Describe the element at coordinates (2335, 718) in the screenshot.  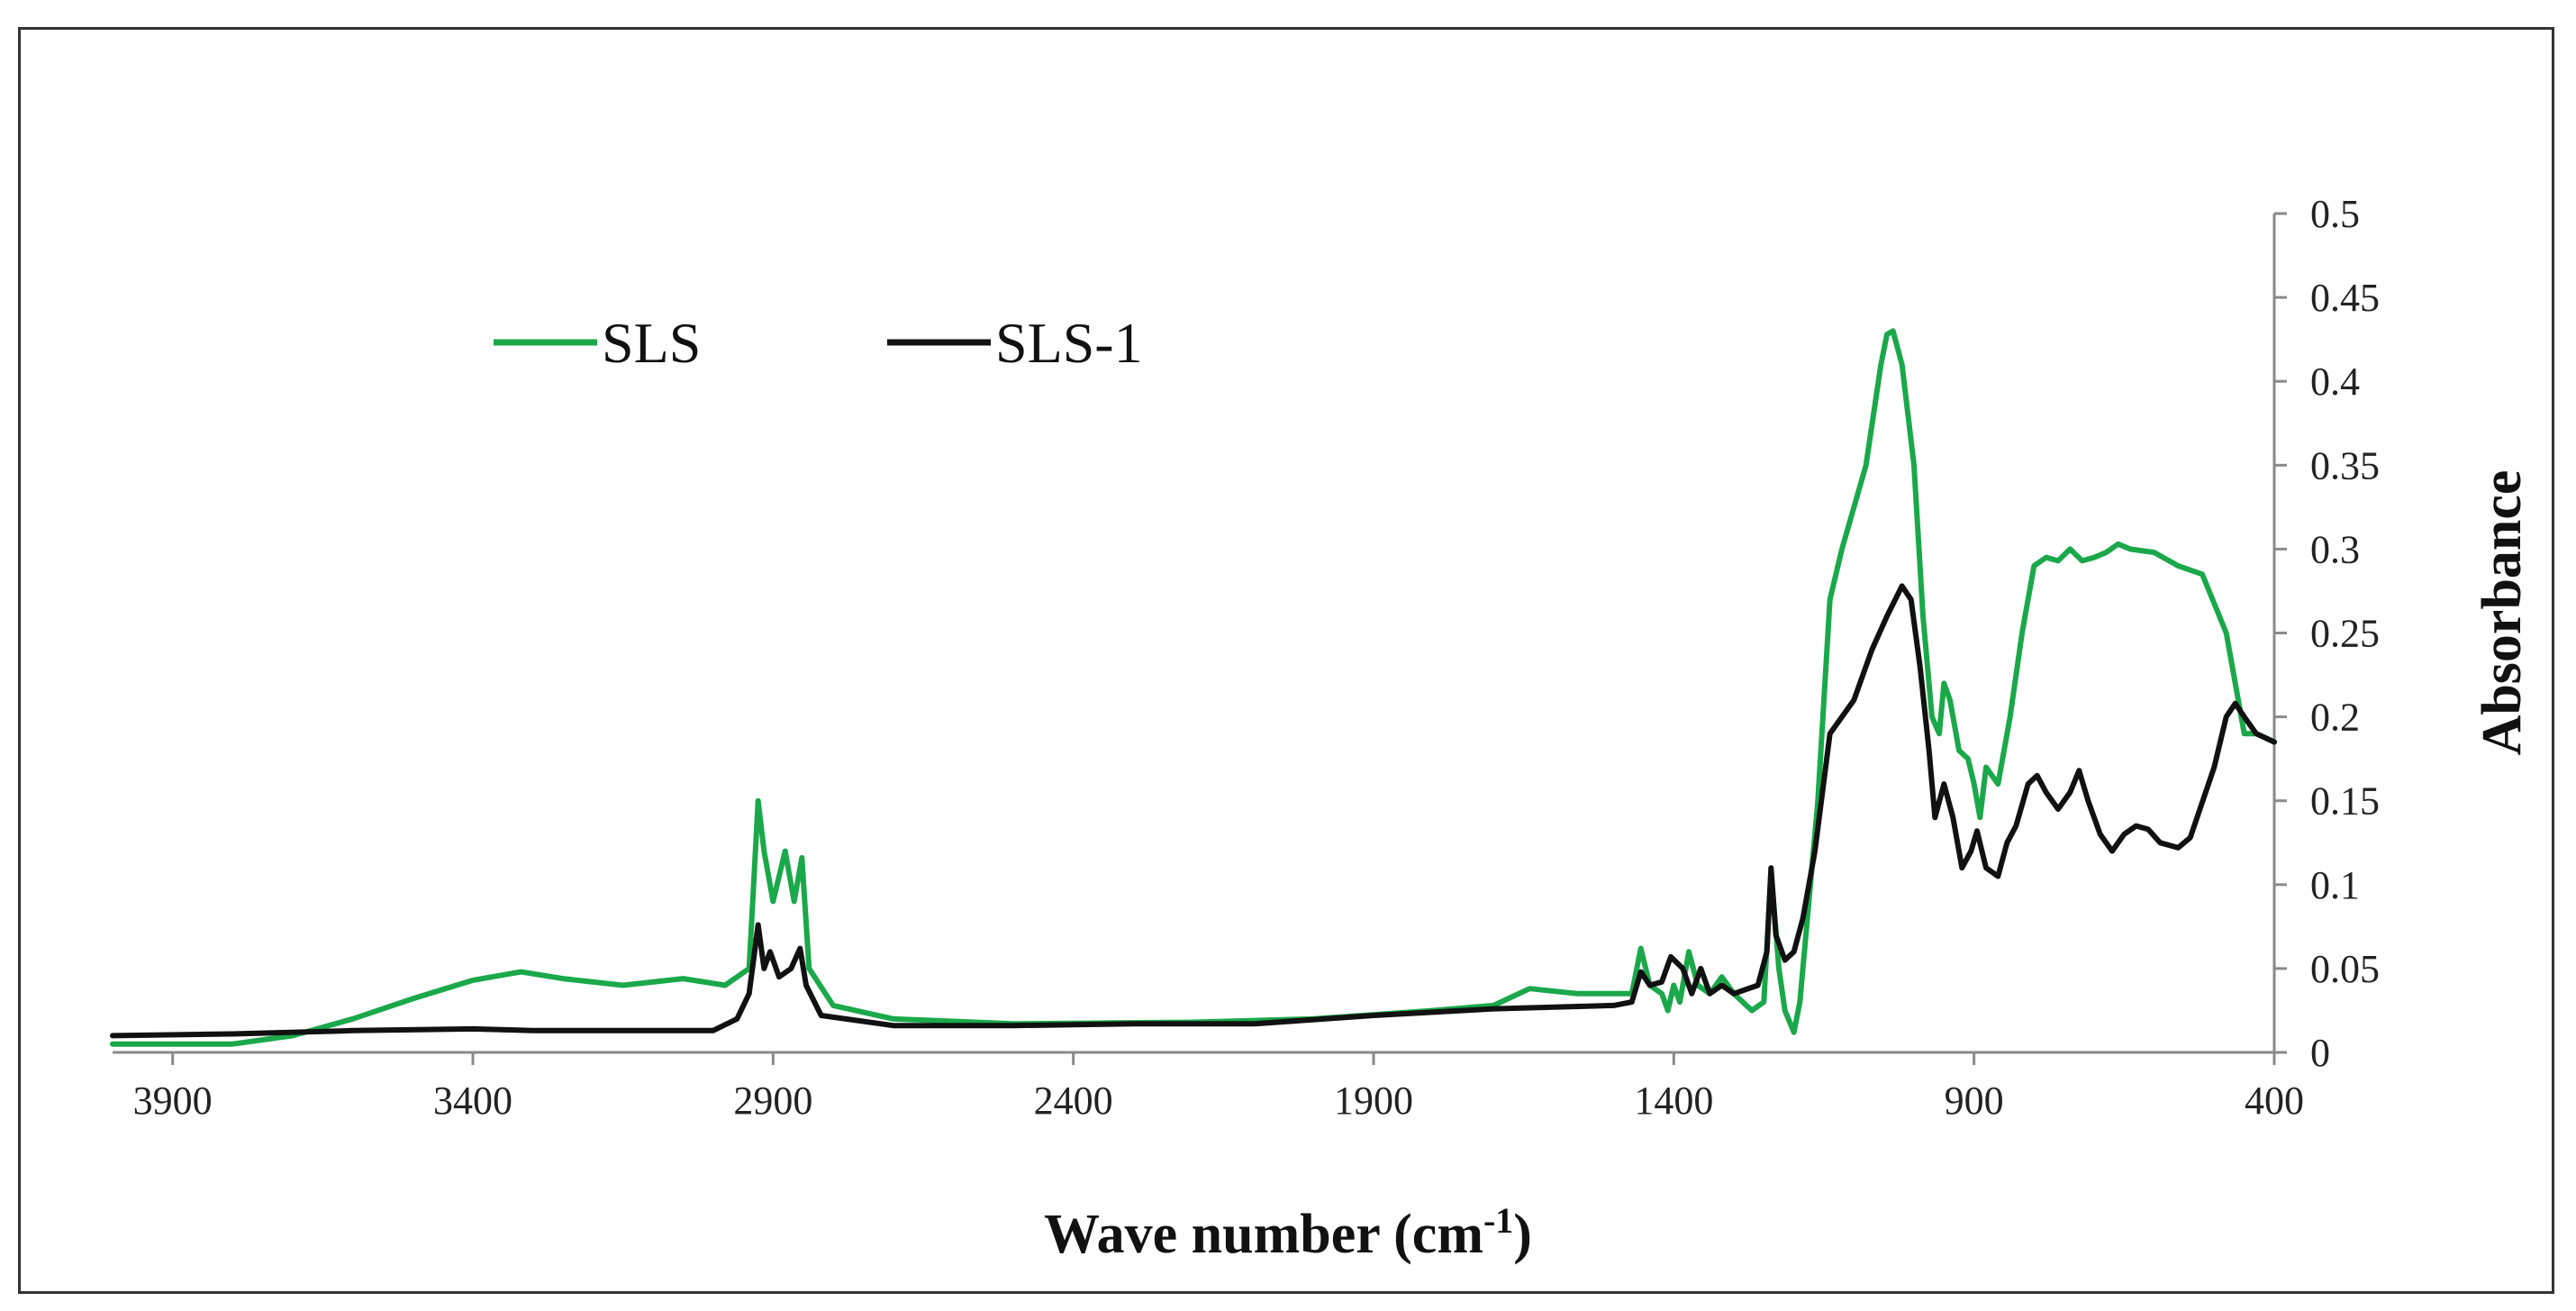
I see `y-tick-label: 0.2` at that location.